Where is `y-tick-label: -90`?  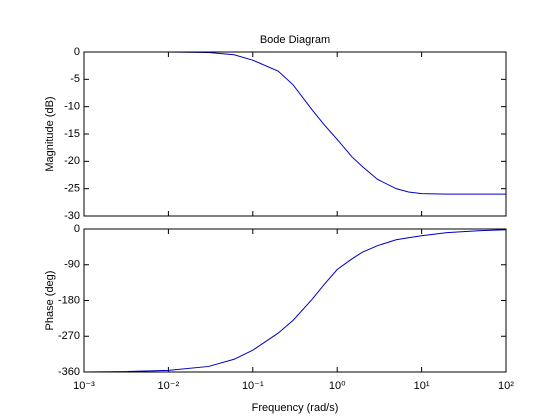 y-tick-label: -90 is located at coordinates (72, 265).